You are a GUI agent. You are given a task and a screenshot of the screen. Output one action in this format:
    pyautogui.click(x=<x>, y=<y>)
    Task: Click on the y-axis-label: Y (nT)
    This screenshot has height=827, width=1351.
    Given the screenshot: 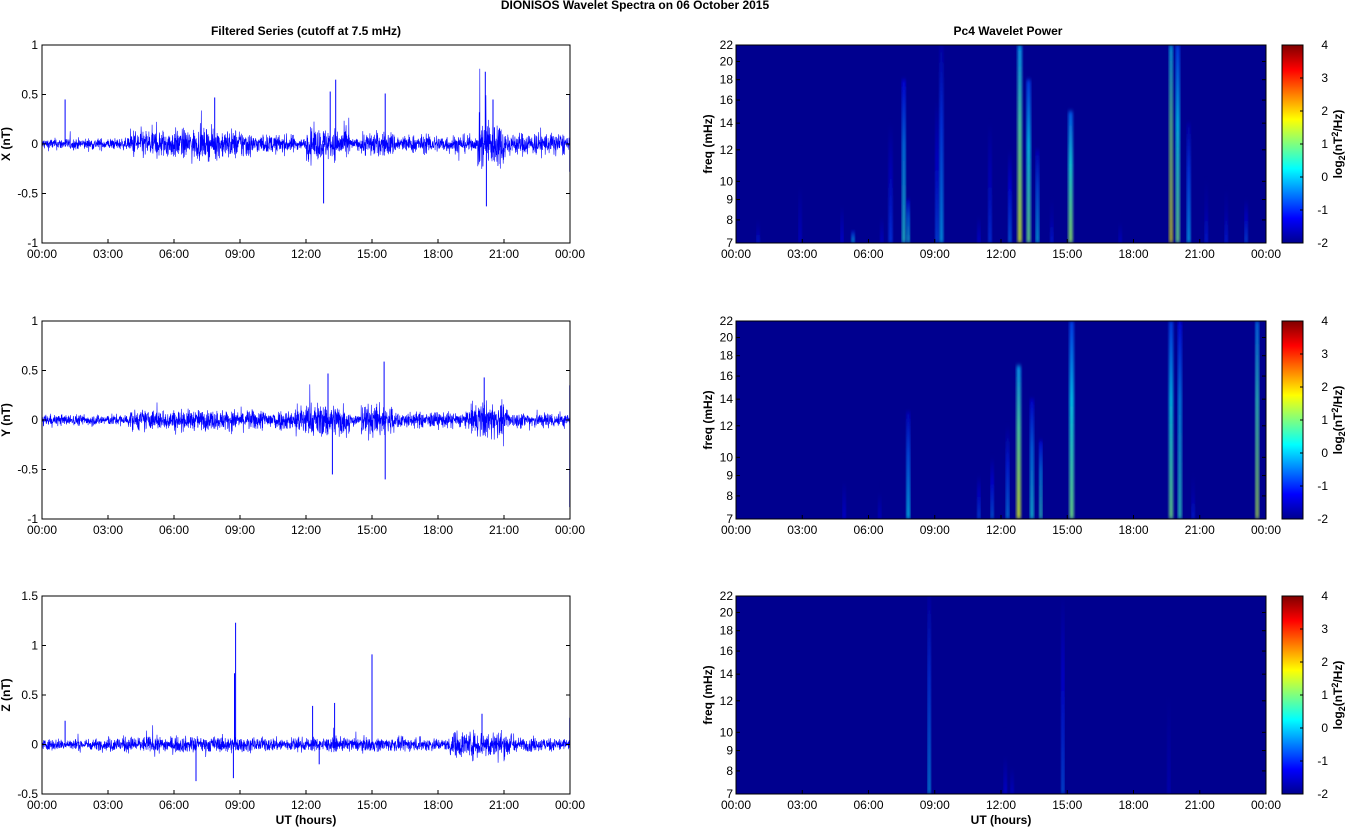 What is the action you would take?
    pyautogui.click(x=6, y=420)
    